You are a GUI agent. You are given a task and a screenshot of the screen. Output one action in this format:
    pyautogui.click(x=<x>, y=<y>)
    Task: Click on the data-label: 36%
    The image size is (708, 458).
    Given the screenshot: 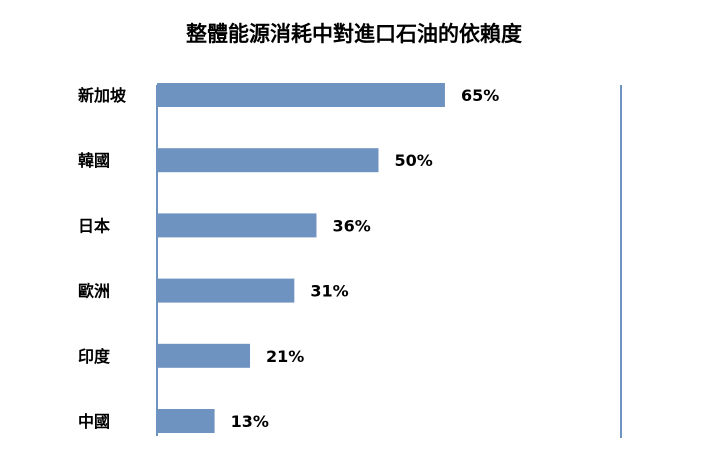 What is the action you would take?
    pyautogui.click(x=351, y=225)
    